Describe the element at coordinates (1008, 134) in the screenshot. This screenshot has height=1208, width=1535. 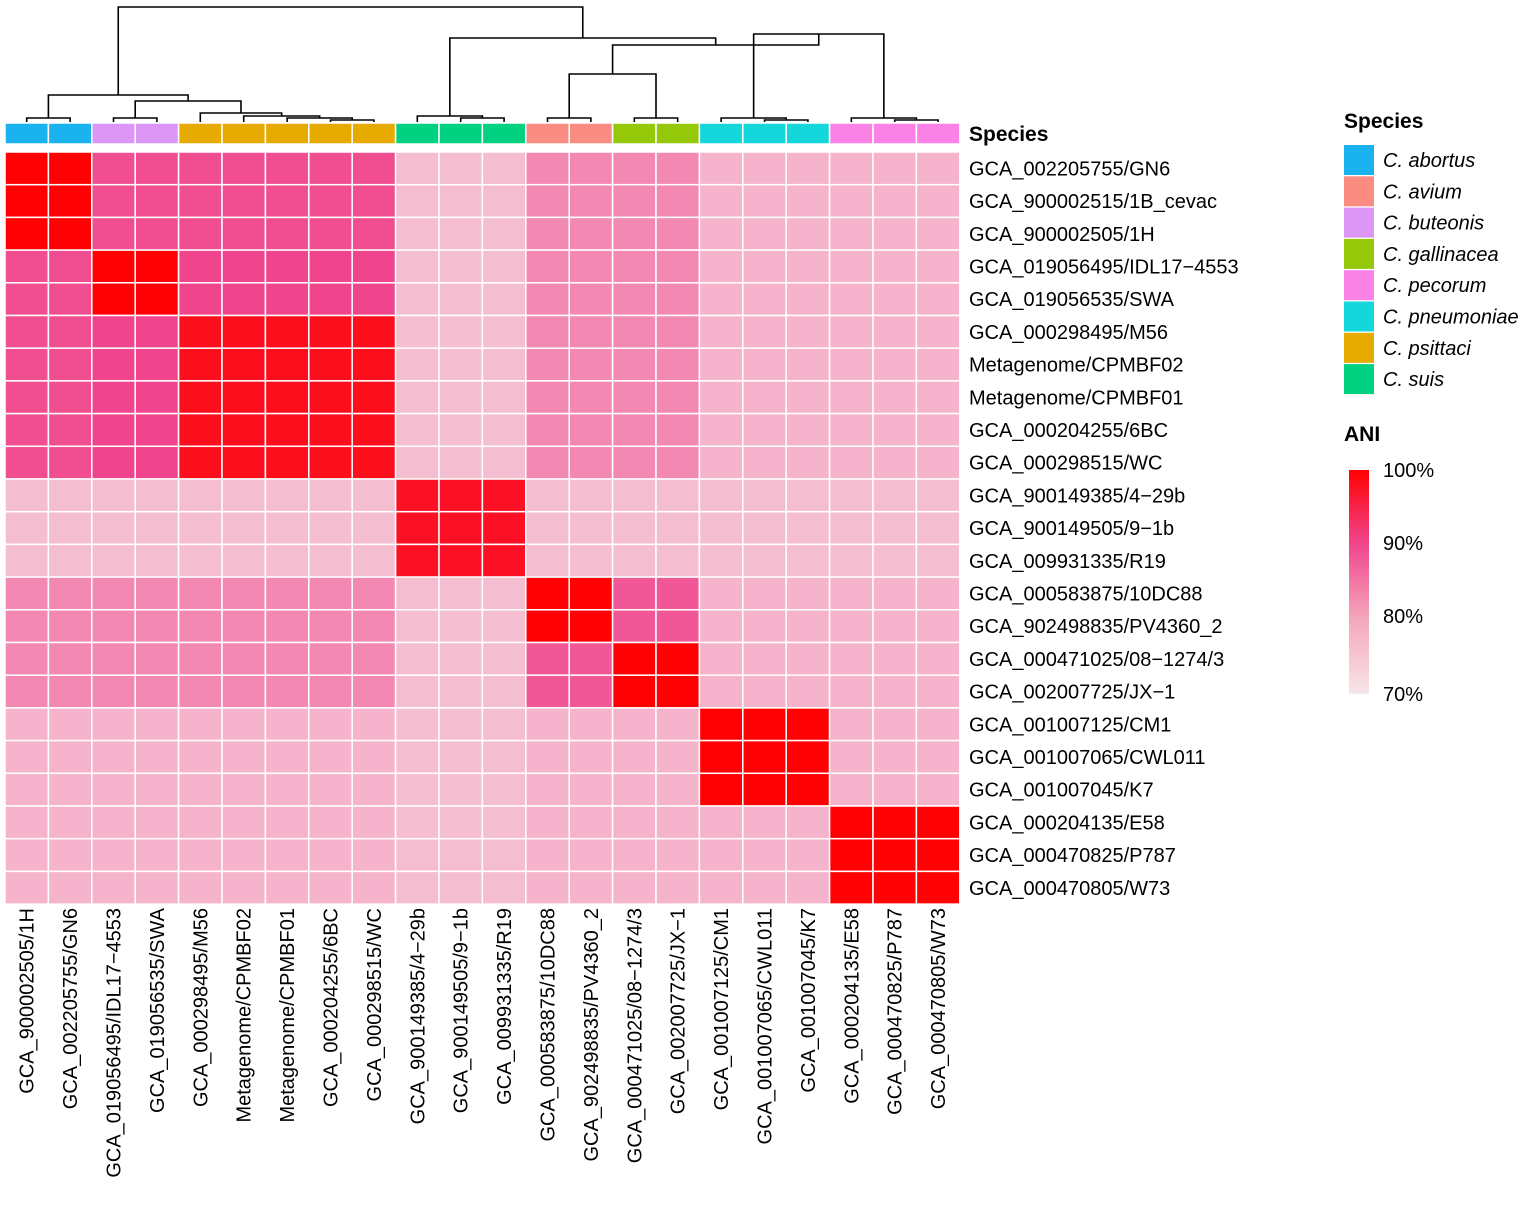
I see `annotation-label: Species` at that location.